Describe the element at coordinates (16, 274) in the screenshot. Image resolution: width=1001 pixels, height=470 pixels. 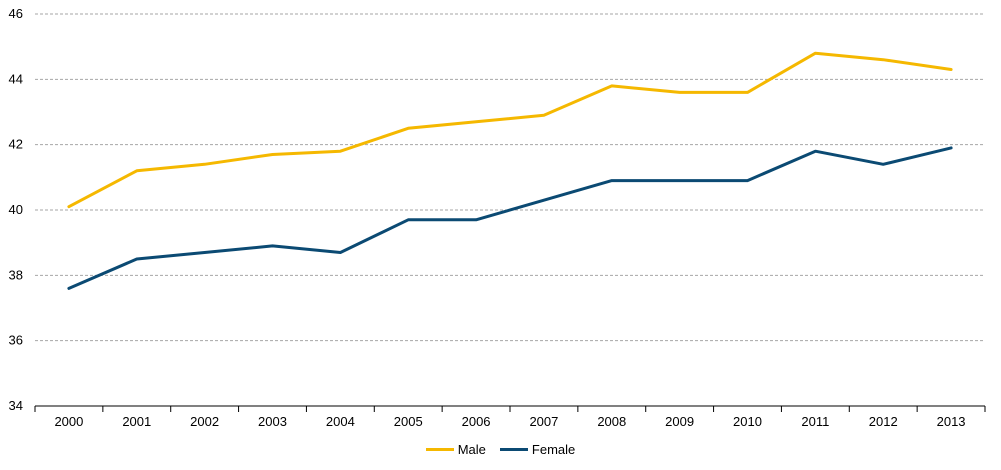
I see `y-tick-label: 38` at that location.